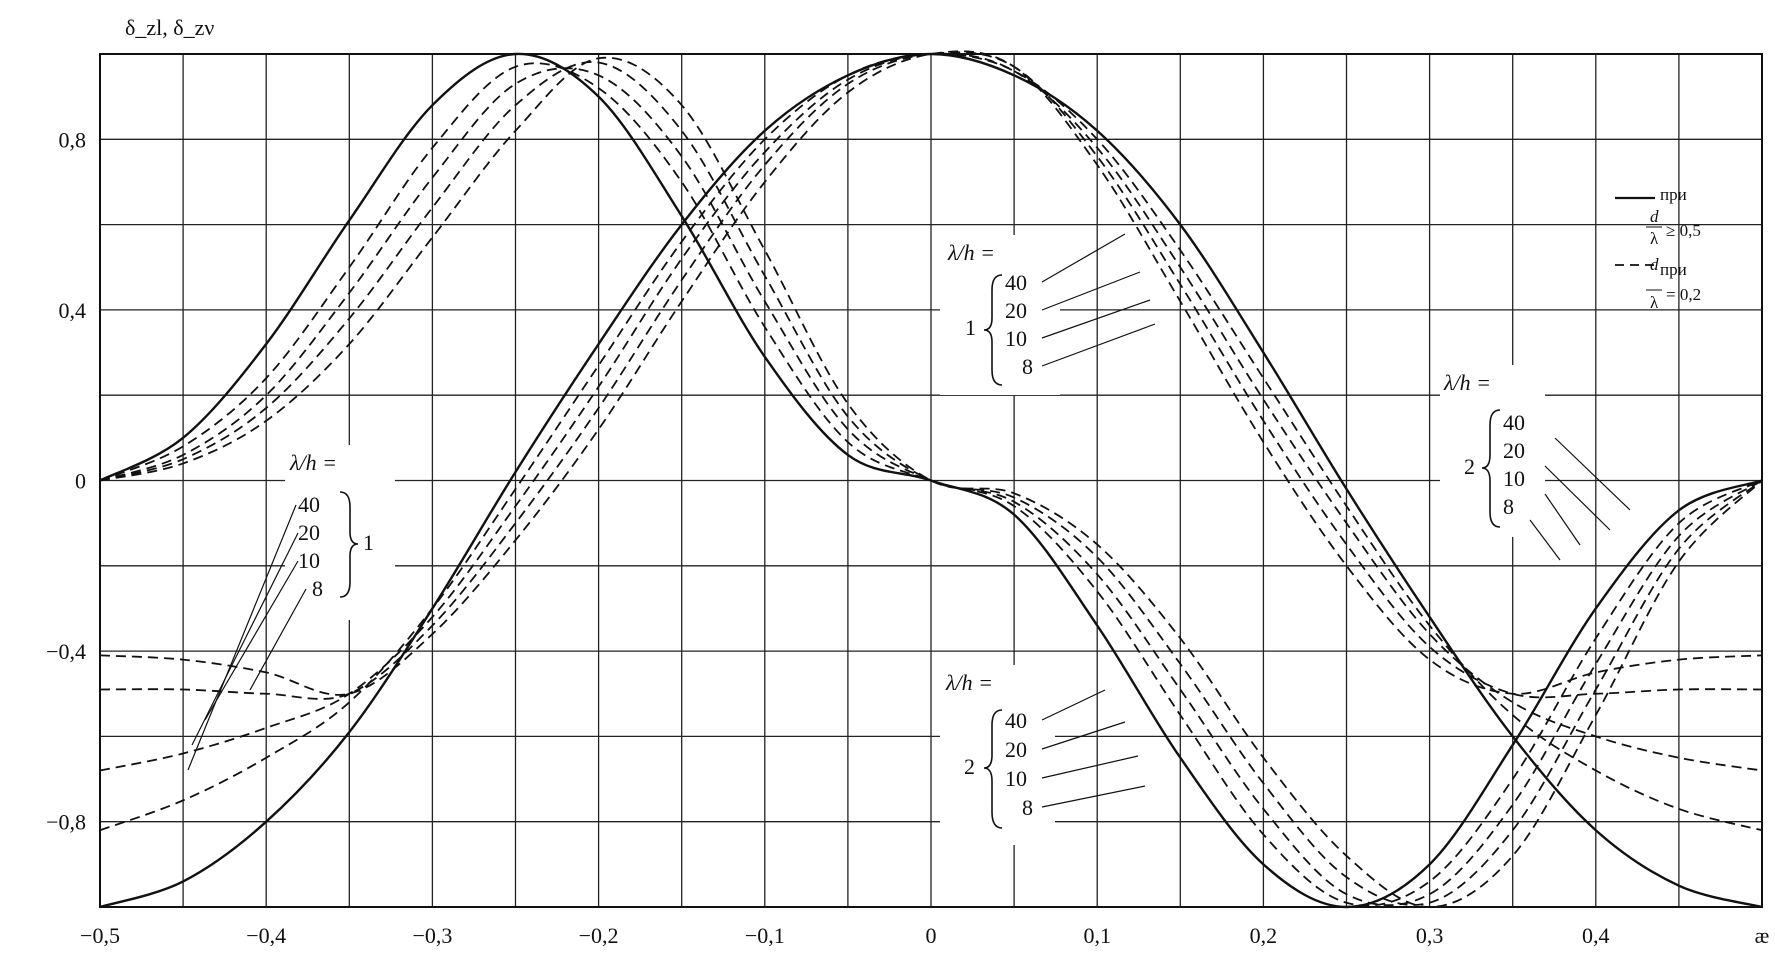 The image size is (1775, 953). What do you see at coordinates (1264, 935) in the screenshot?
I see `x-tick-label: 0,2` at bounding box center [1264, 935].